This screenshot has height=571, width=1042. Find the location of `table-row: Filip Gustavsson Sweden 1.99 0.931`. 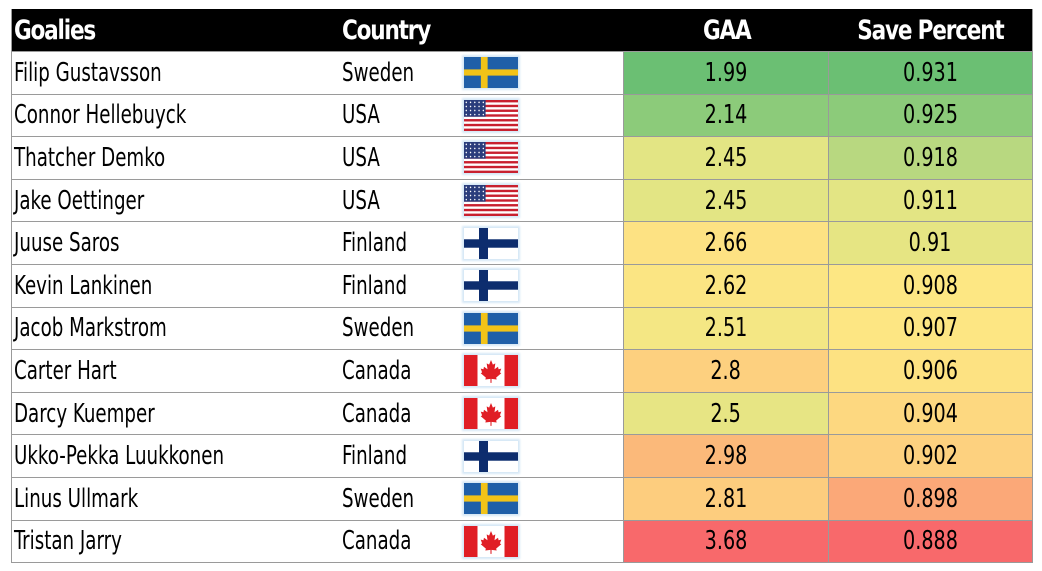

table-row: Filip Gustavsson Sweden 1.99 0.931 is located at coordinates (522, 72).